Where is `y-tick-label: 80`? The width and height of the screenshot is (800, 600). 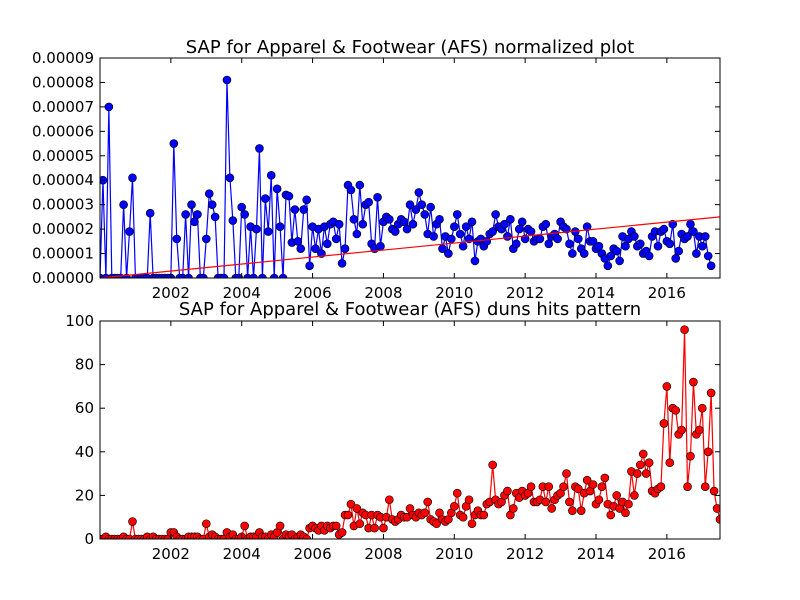 y-tick-label: 80 is located at coordinates (84, 365).